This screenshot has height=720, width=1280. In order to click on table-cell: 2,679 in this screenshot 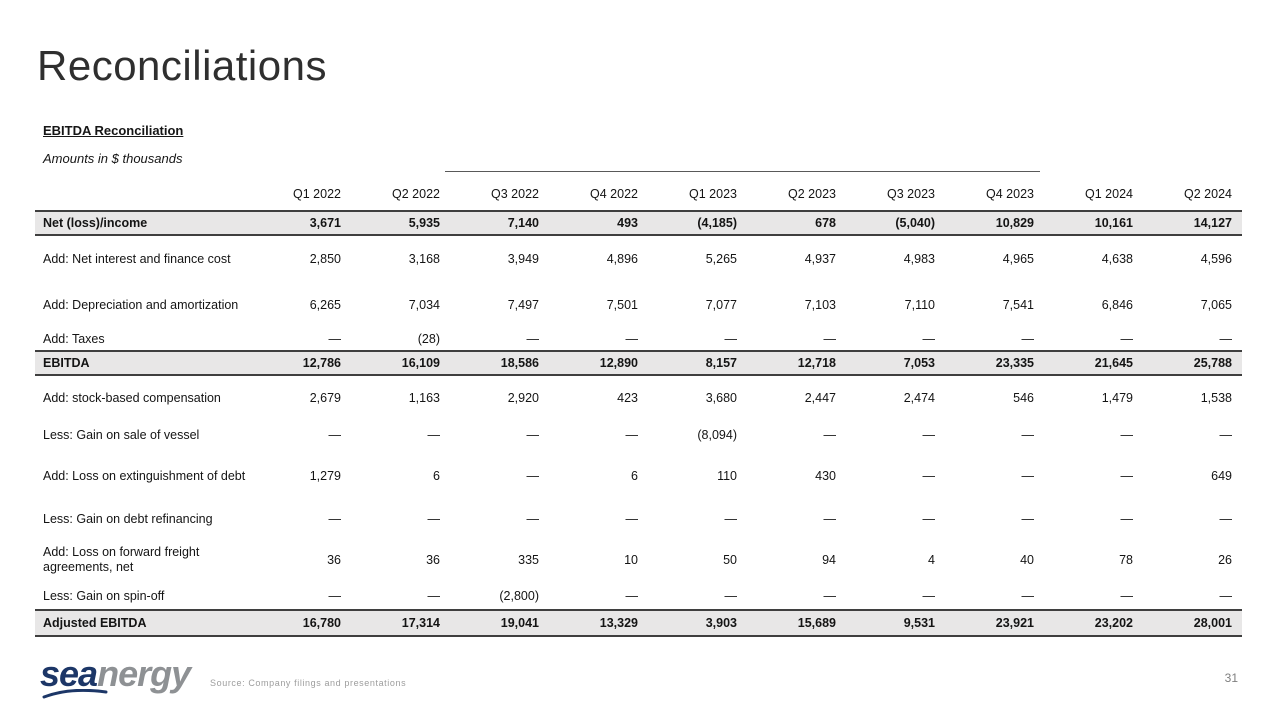, I will do `click(325, 397)`.